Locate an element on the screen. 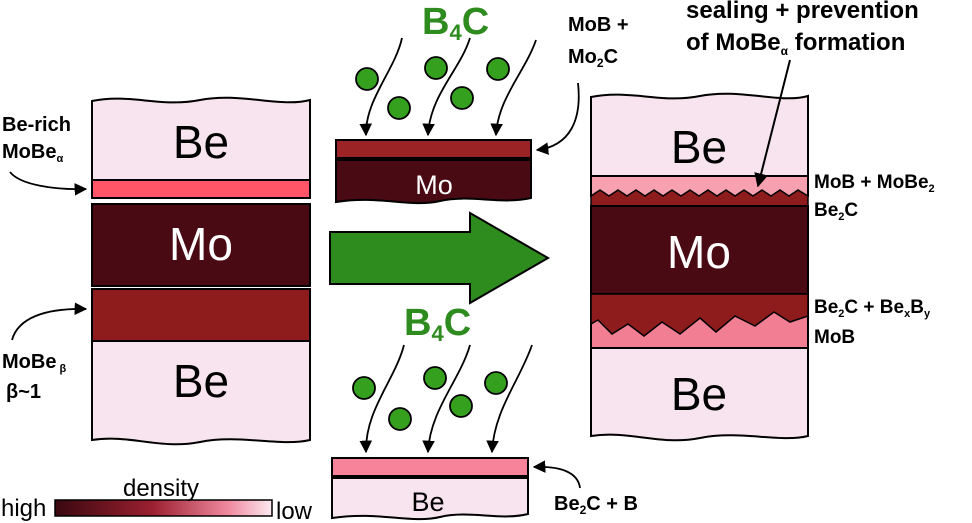 The image size is (972, 523). top-b4c-label: B4C is located at coordinates (455, 23).